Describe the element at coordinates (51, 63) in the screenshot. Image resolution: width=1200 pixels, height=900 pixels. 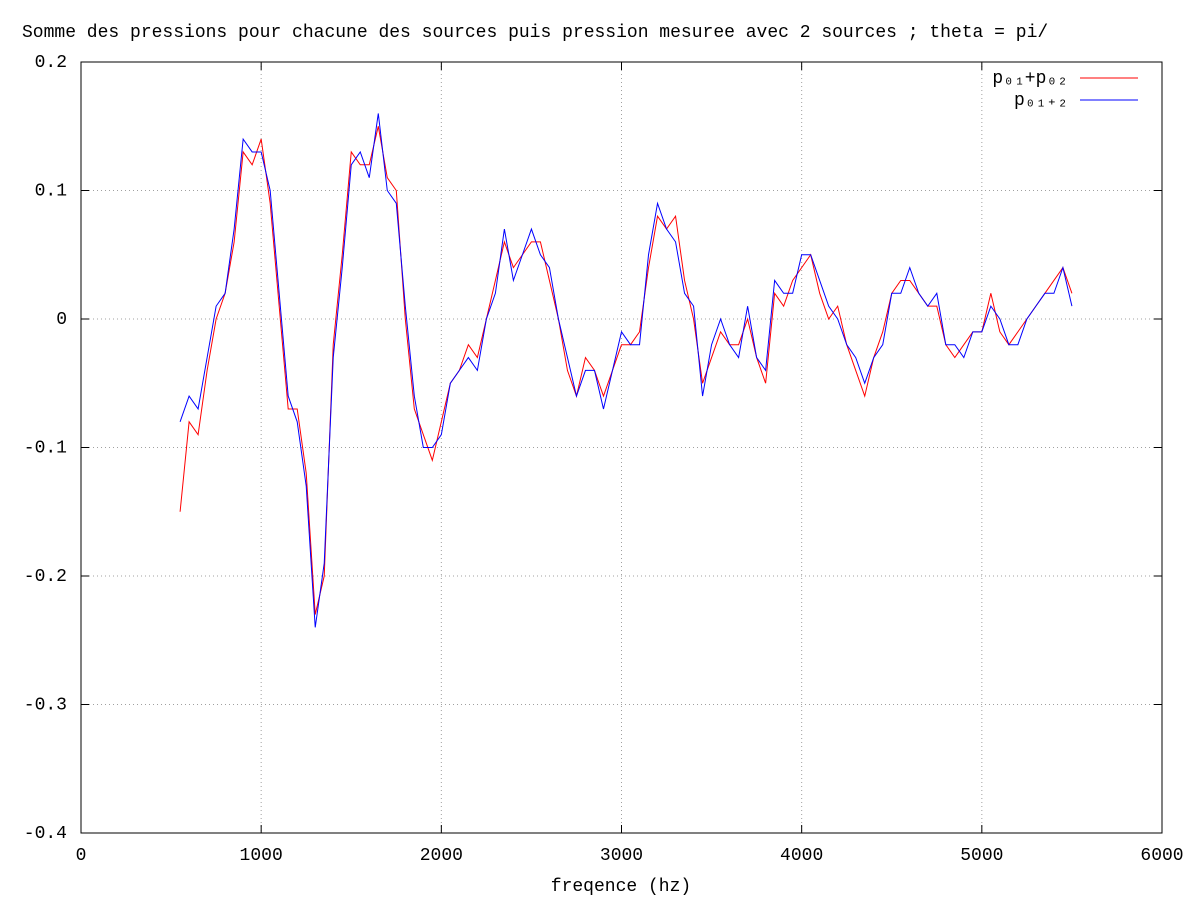
I see `y-tick-label: 0.2` at that location.